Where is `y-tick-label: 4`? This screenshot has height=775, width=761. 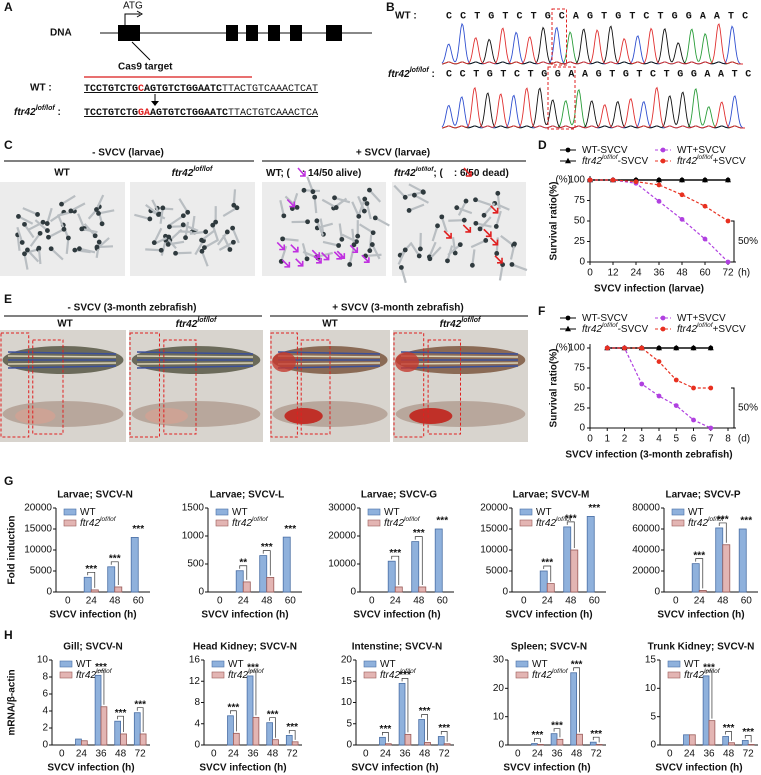 y-tick-label: 4 is located at coordinates (45, 711).